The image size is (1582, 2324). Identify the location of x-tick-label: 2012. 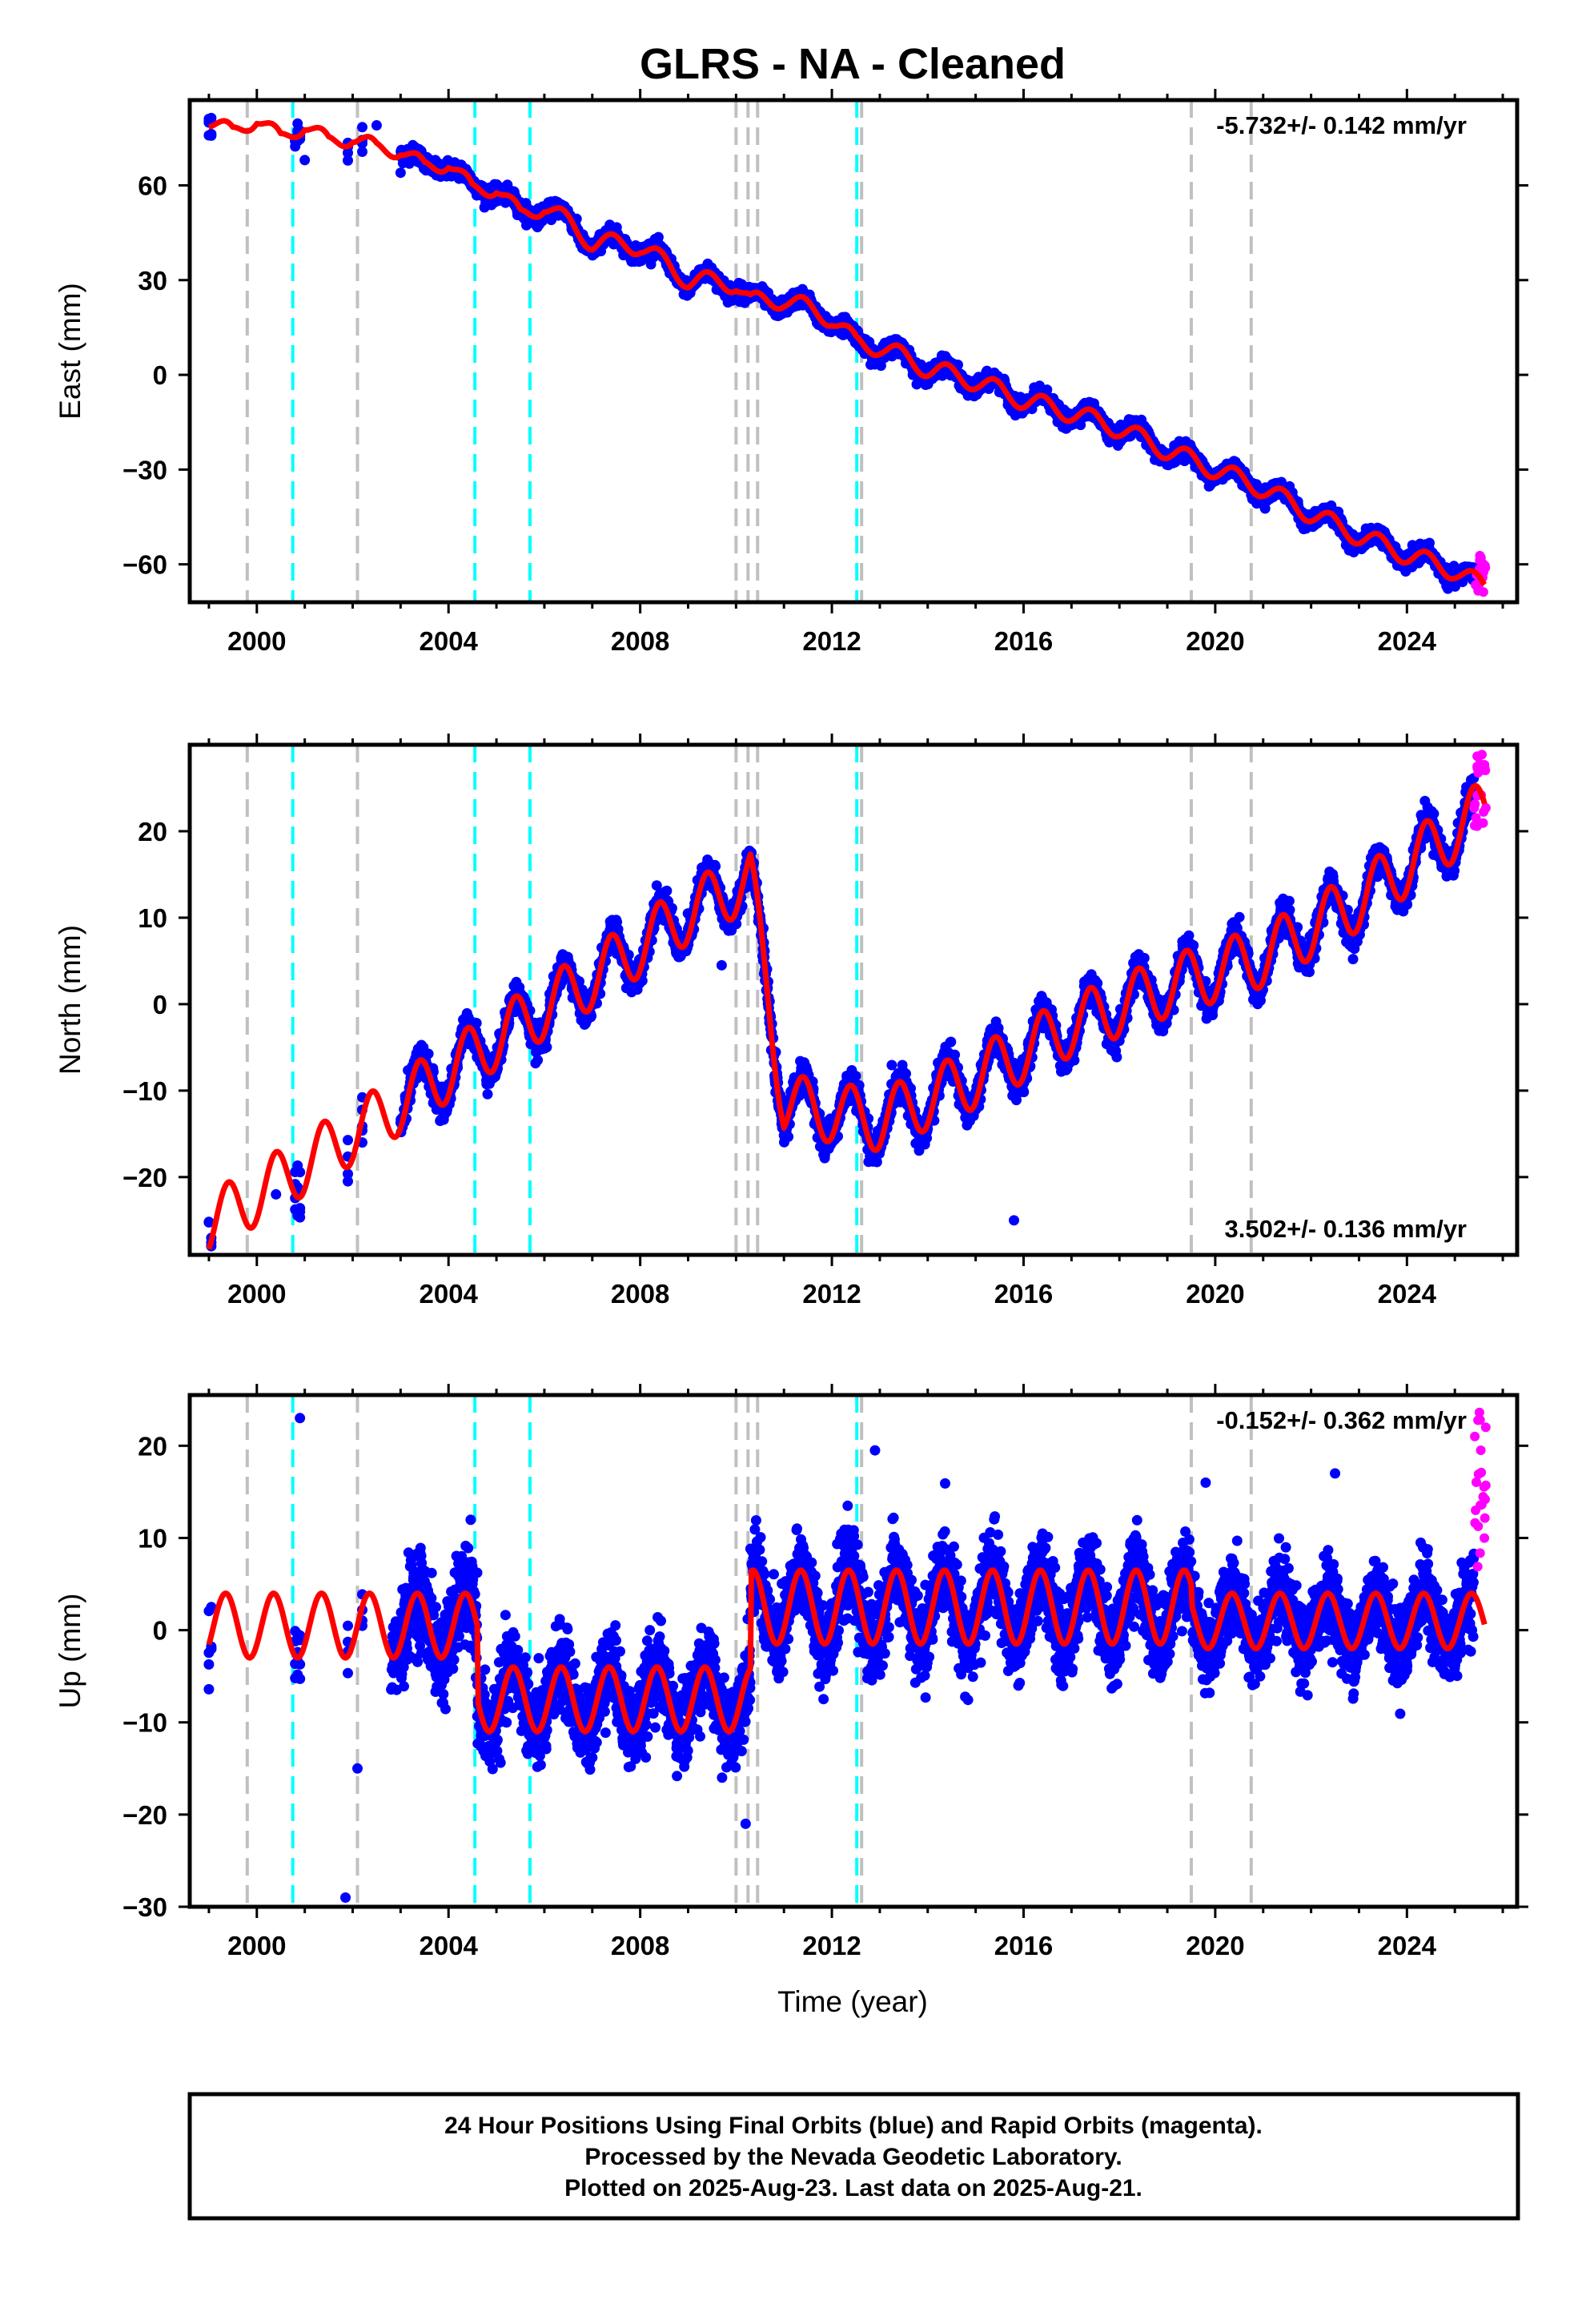
(831, 641).